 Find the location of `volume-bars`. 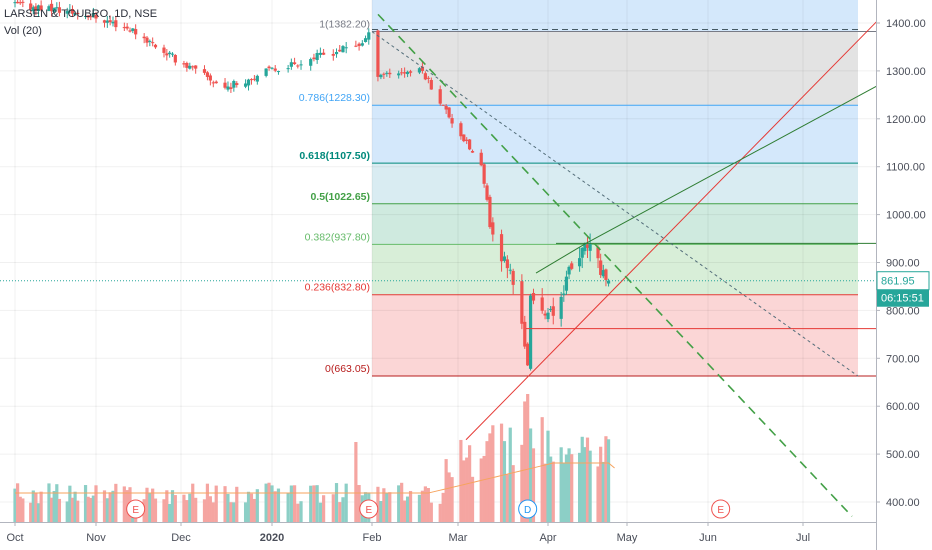

volume-bars is located at coordinates (312, 458).